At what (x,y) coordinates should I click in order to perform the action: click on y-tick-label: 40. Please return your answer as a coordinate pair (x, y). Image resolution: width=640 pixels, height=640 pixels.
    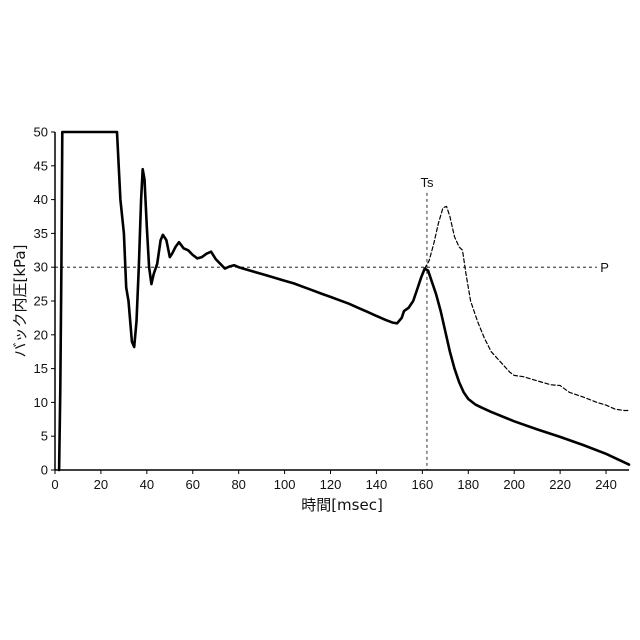
    Looking at the image, I should click on (41, 199).